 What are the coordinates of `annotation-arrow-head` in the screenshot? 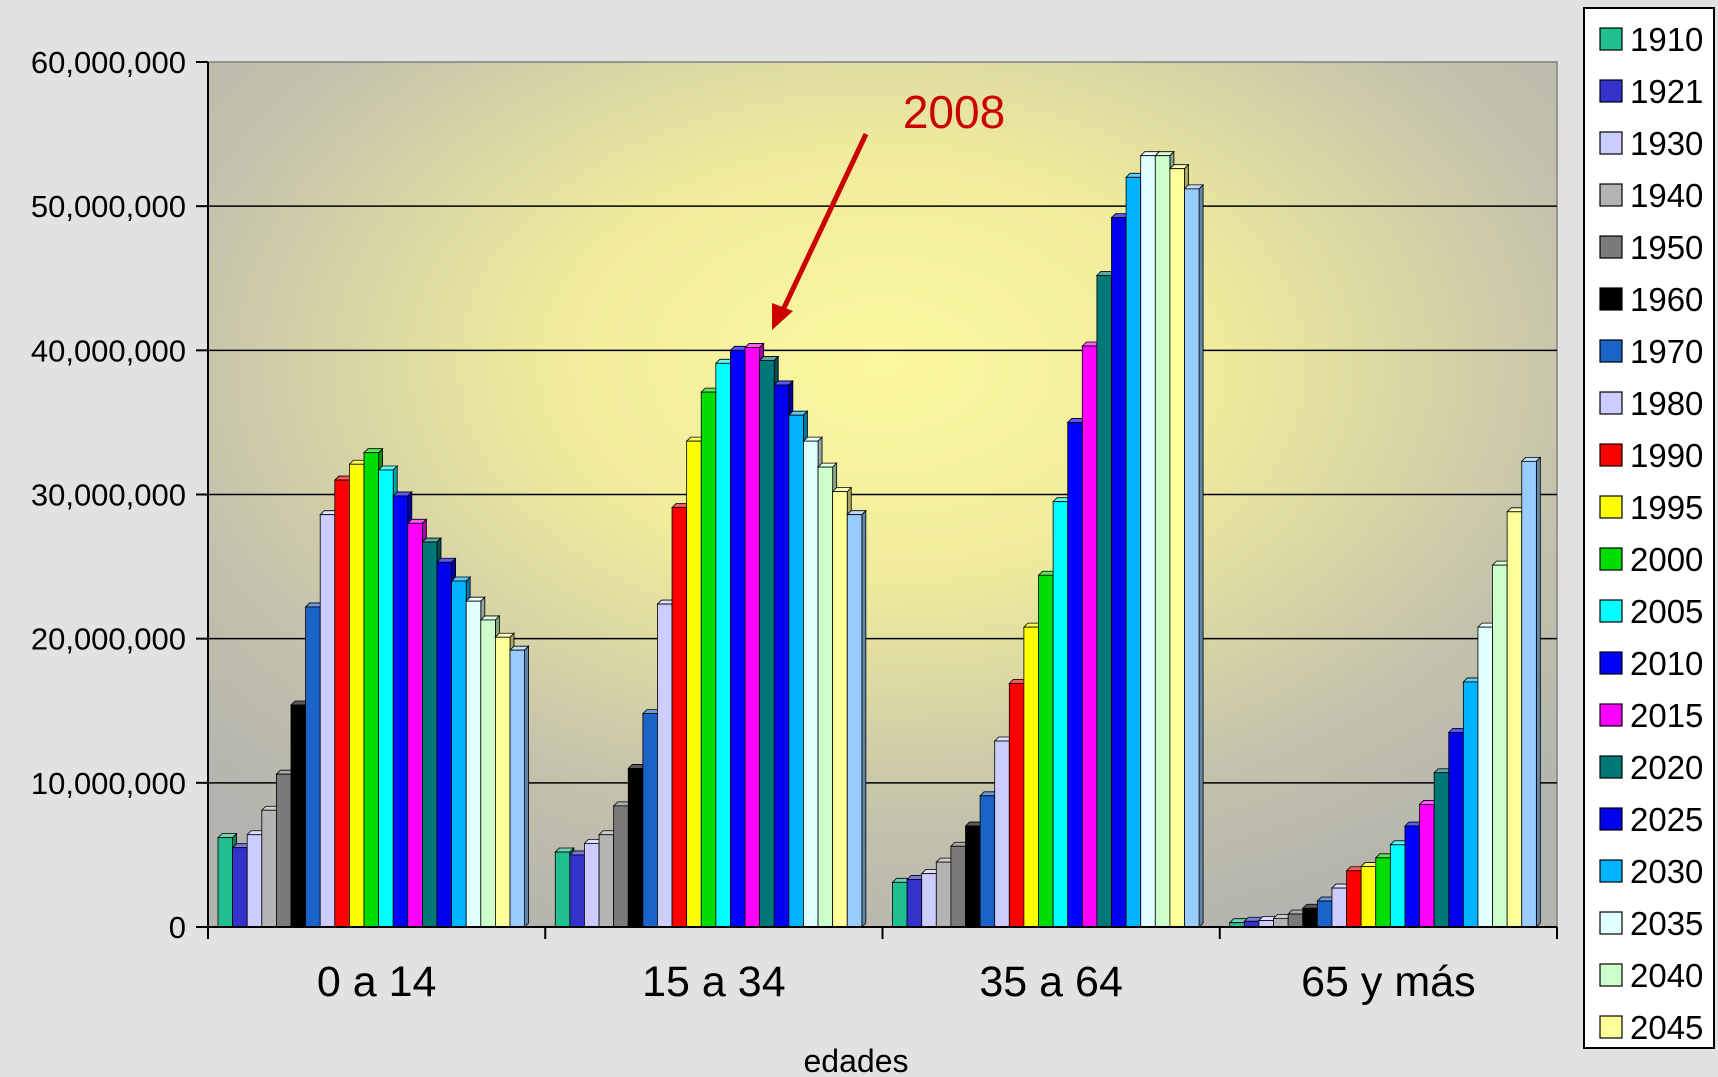 It's located at (782, 316).